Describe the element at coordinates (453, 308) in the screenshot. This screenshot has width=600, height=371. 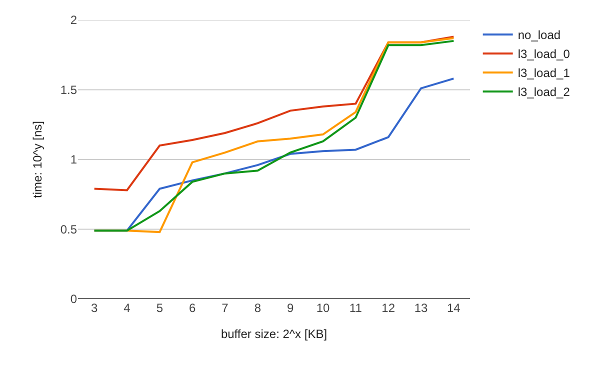
I see `x-tick-label: 14` at that location.